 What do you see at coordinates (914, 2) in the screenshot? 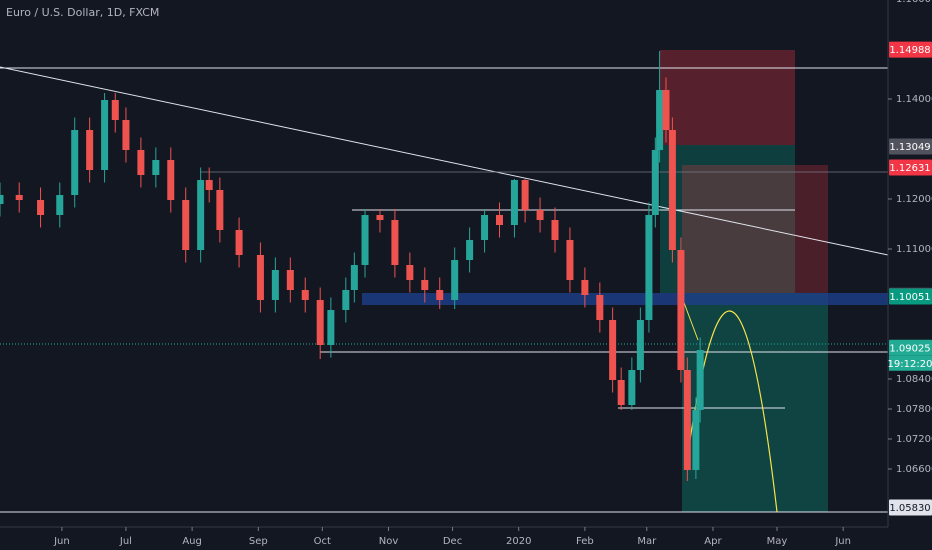
I see `y-tick-label: 1.16000` at bounding box center [914, 2].